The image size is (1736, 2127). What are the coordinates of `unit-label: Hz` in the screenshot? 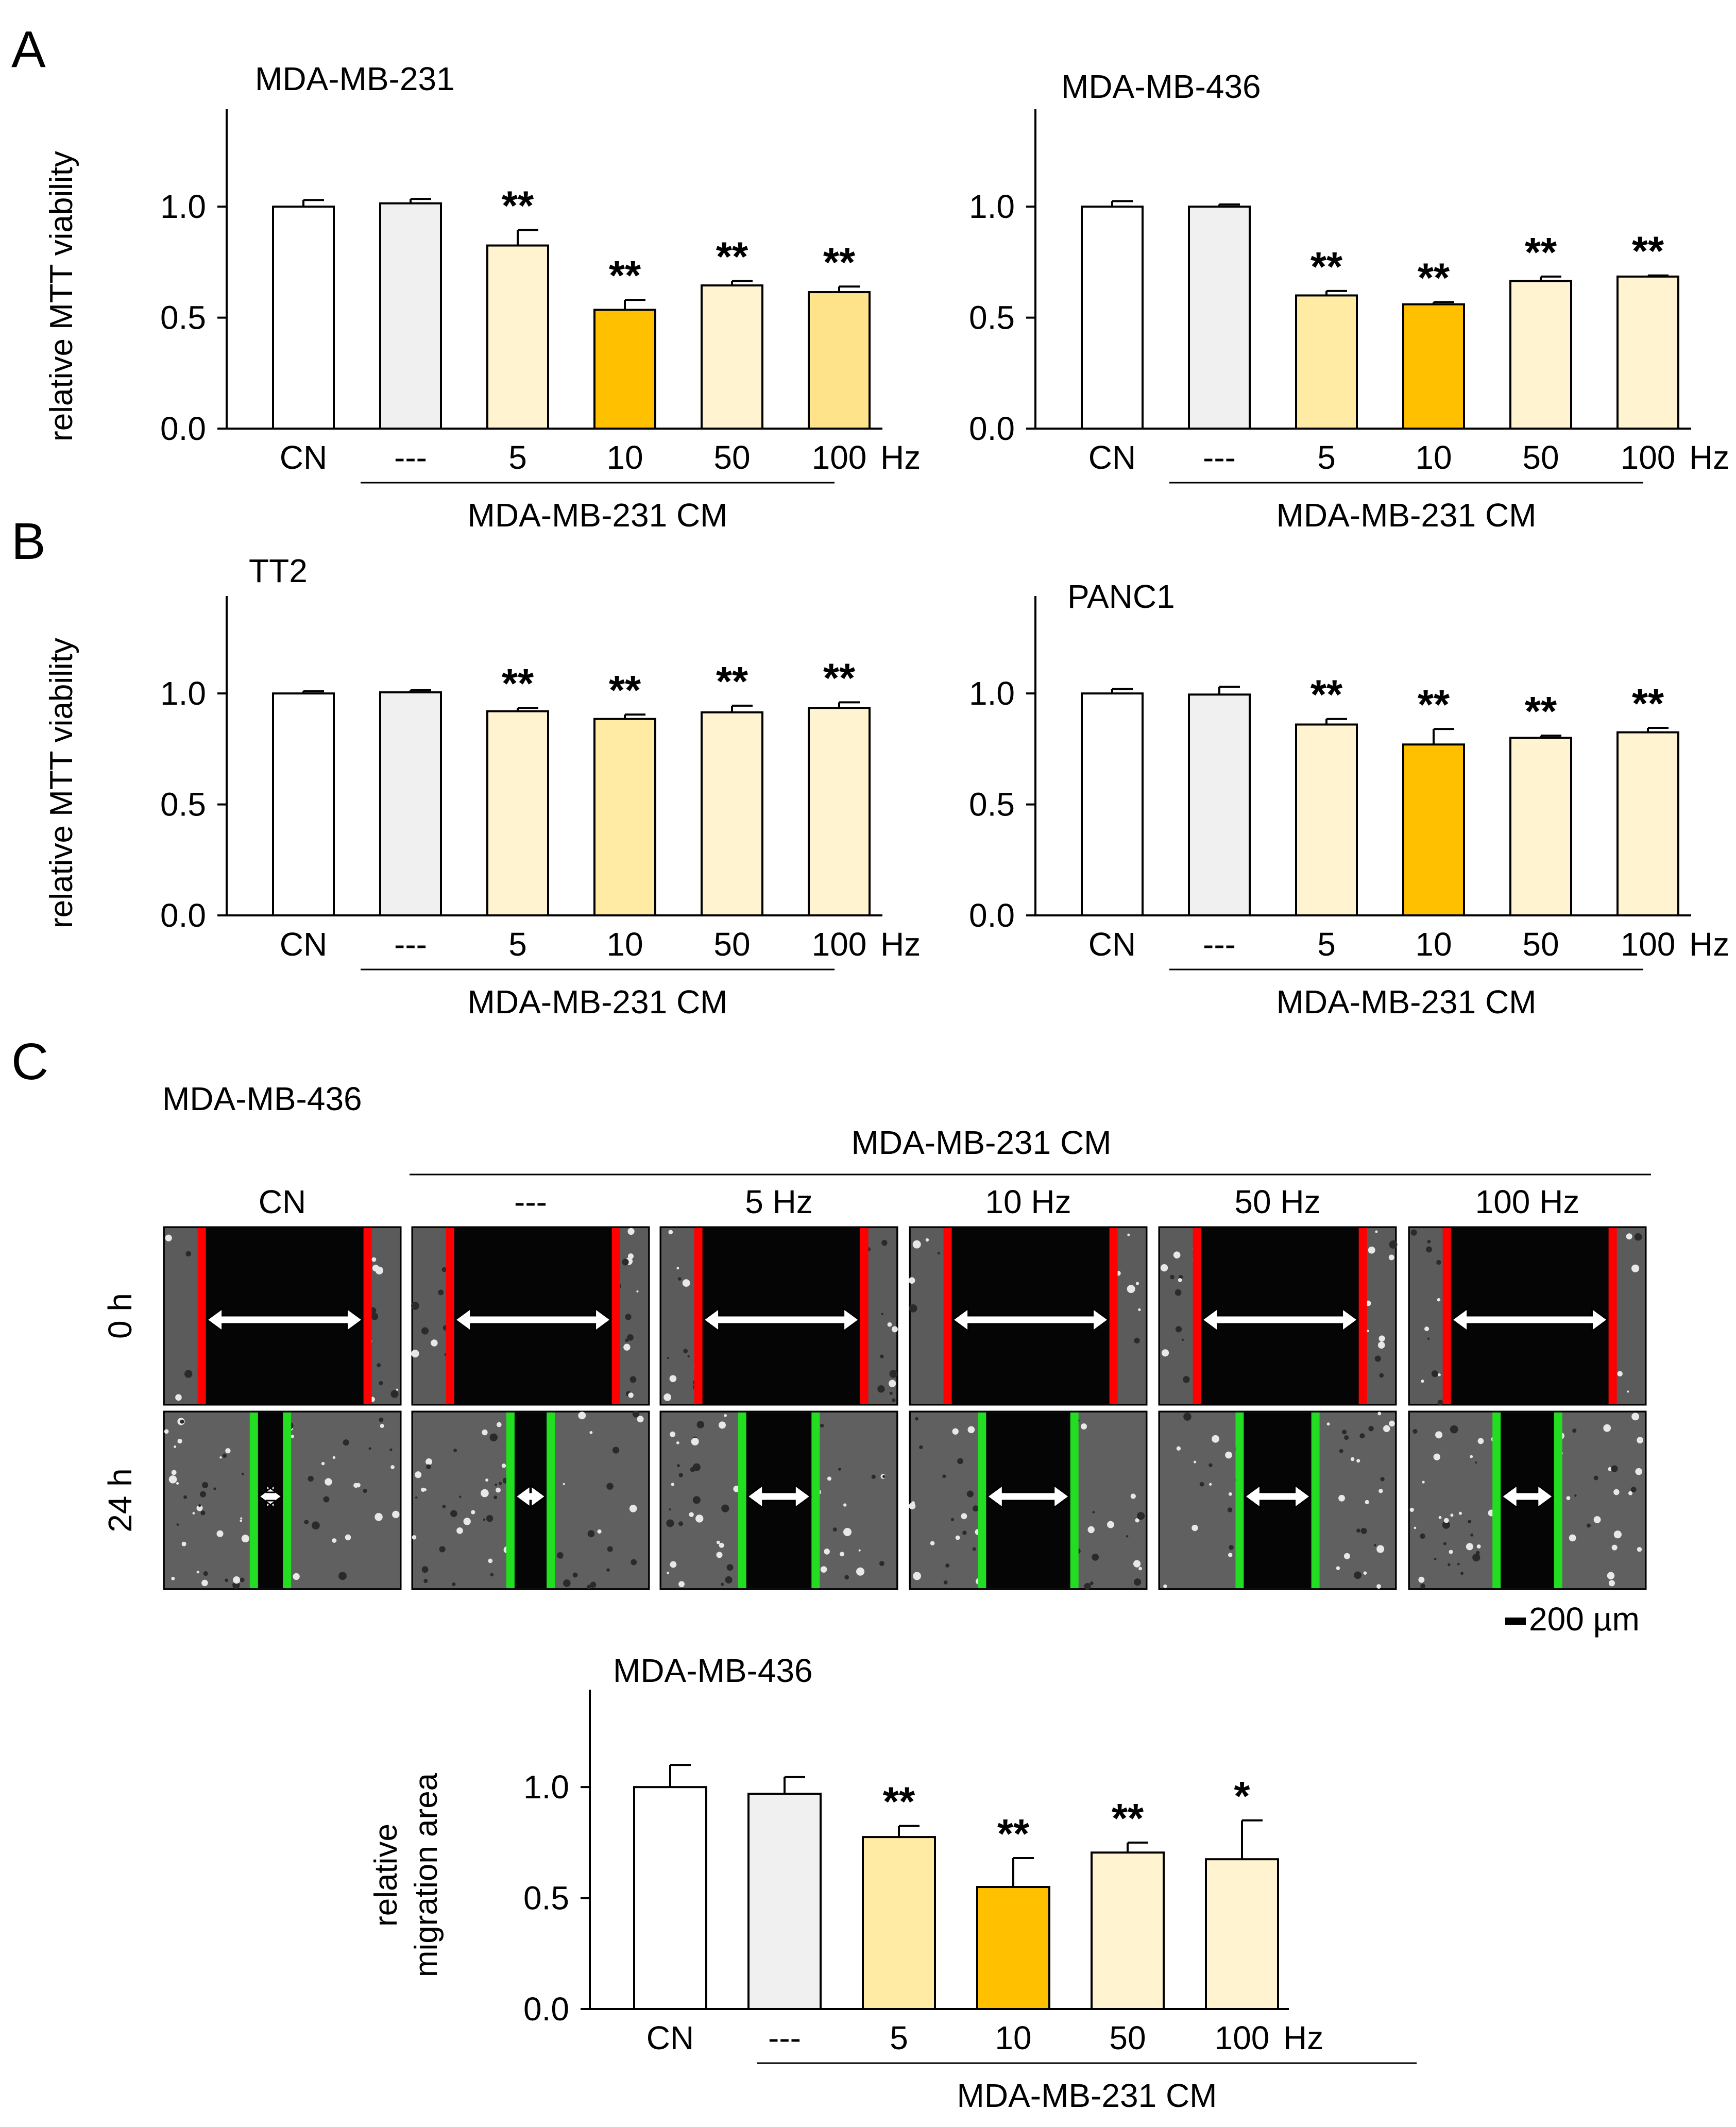 It's located at (900, 944).